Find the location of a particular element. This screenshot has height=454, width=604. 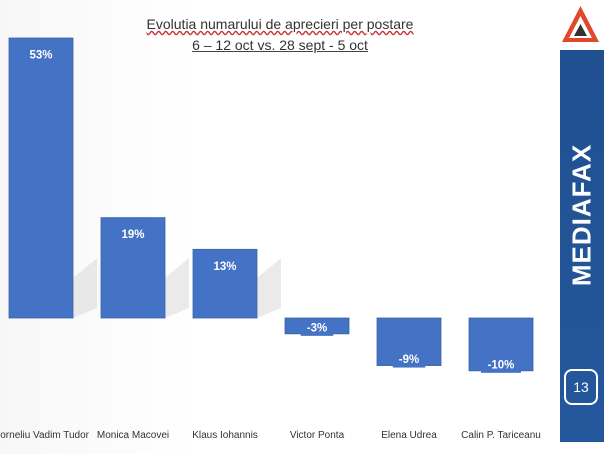

brand-text: MEDIAFAX is located at coordinates (581, 215).